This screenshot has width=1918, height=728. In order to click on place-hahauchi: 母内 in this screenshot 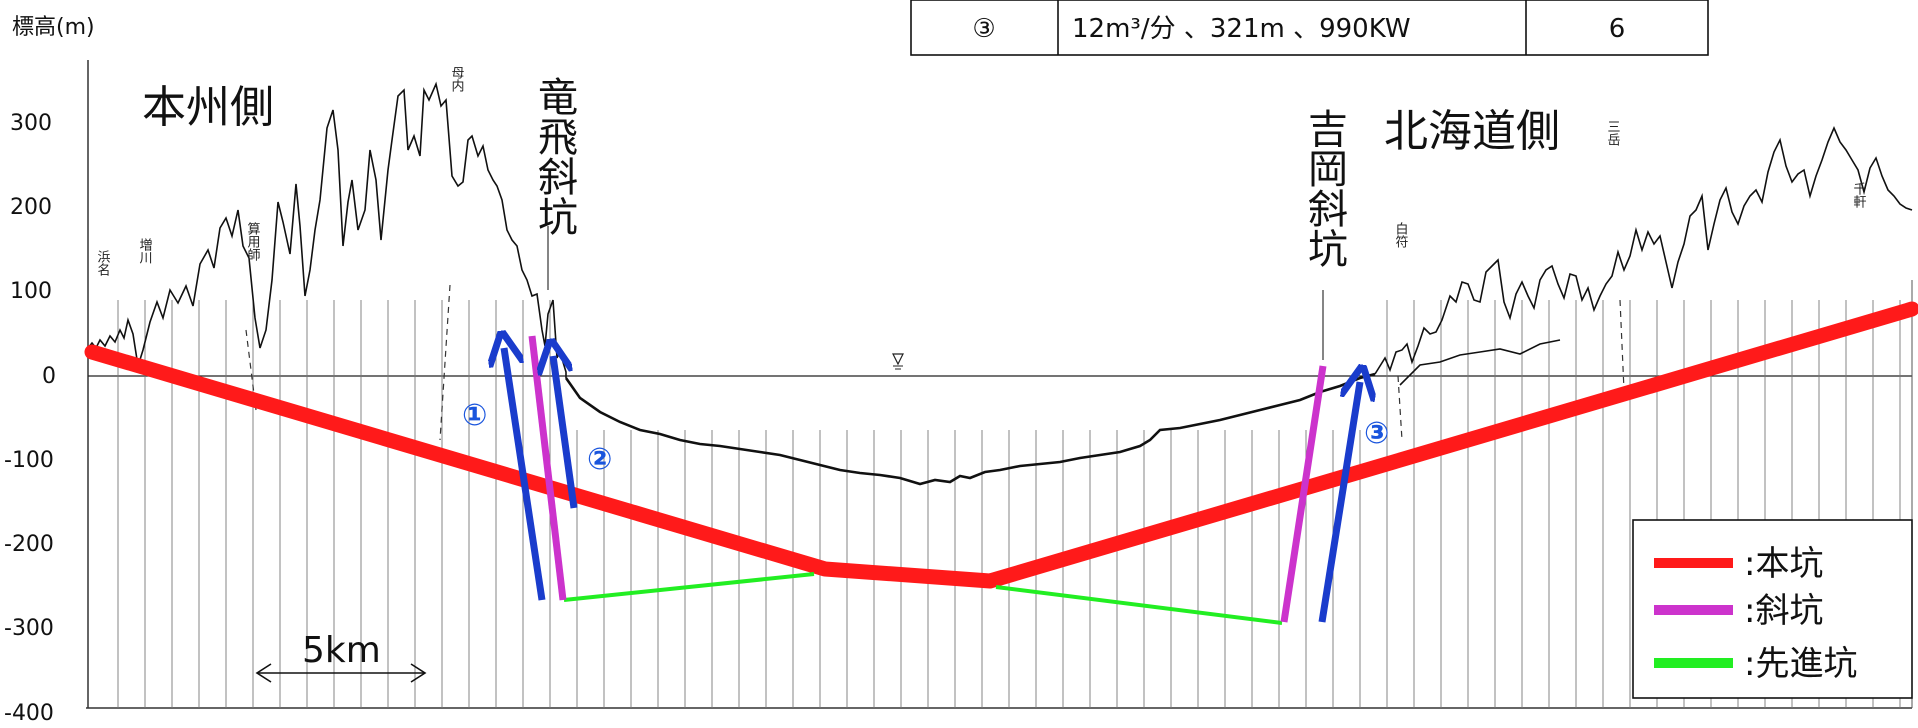, I will do `click(457, 79)`.